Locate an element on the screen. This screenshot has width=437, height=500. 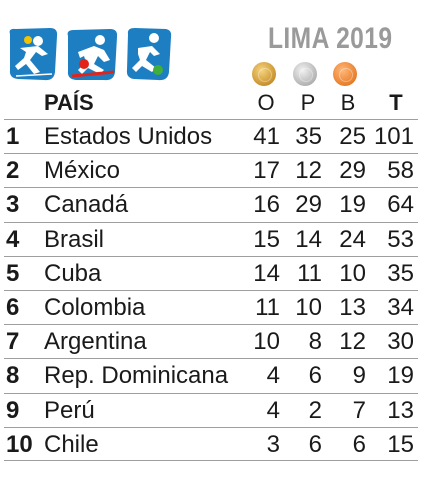
table-row: 10 Chile 3 6 6 15 is located at coordinates (211, 443).